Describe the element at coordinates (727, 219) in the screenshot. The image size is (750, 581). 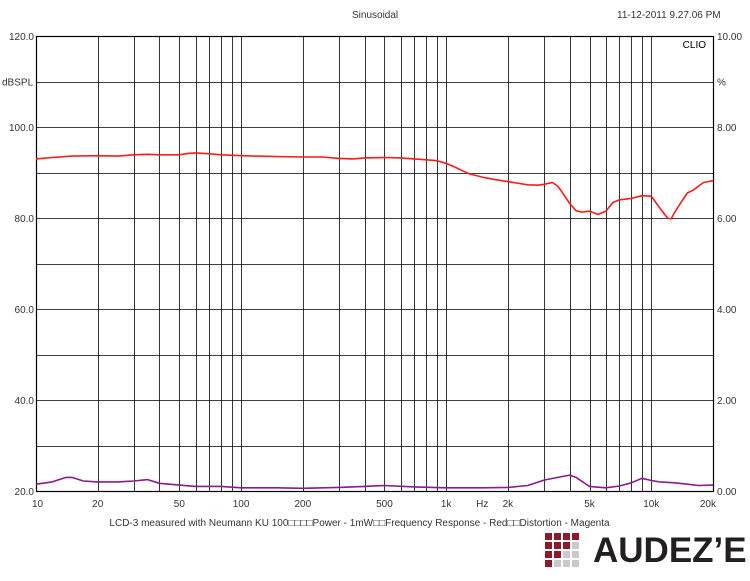
I see `y2-tick-label: 6.00` at that location.